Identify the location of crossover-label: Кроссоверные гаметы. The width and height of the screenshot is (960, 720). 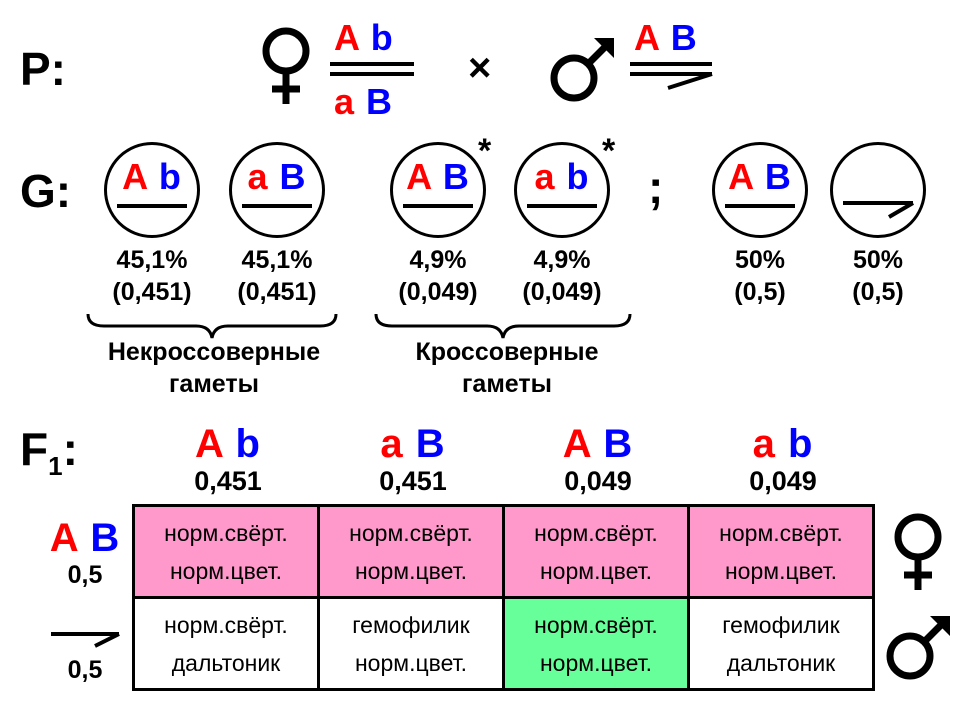
(507, 368).